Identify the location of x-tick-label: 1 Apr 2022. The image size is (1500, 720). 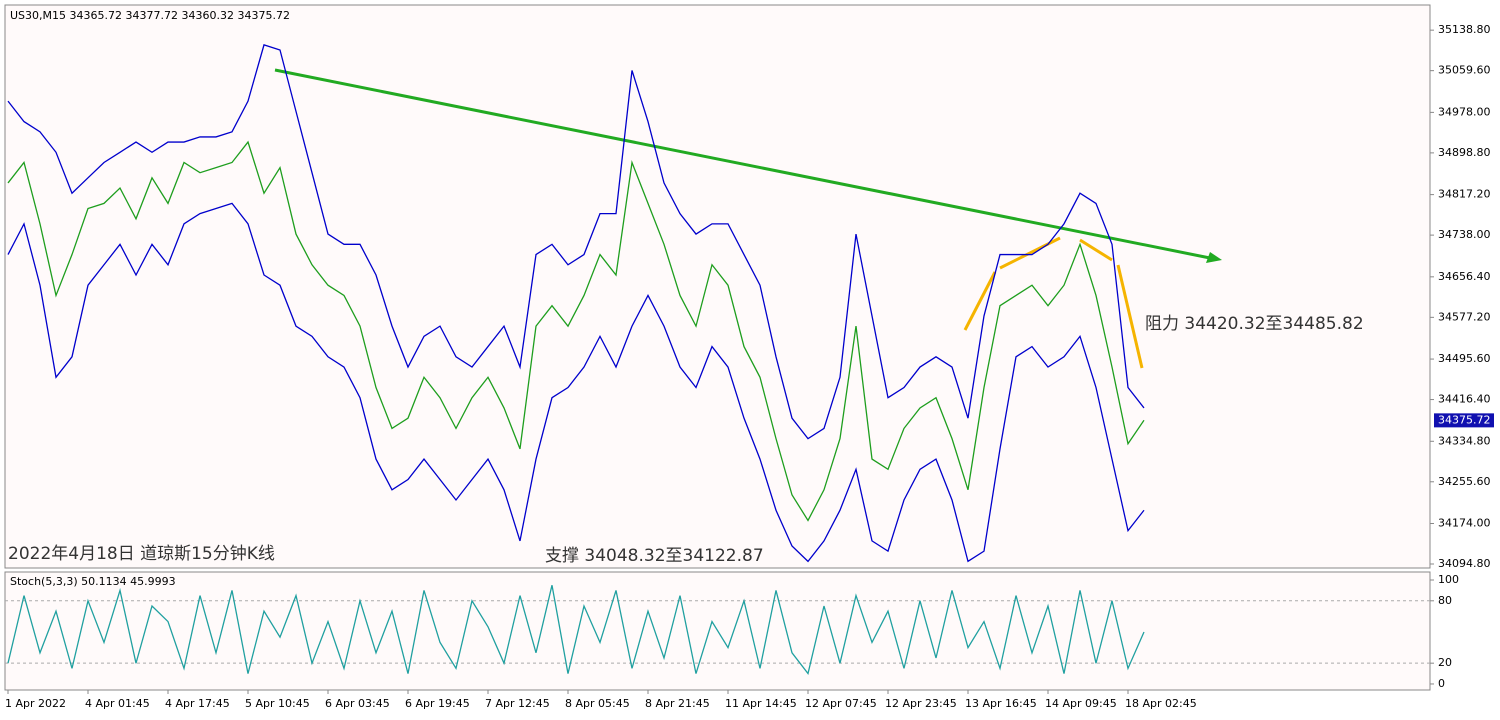
(35, 703).